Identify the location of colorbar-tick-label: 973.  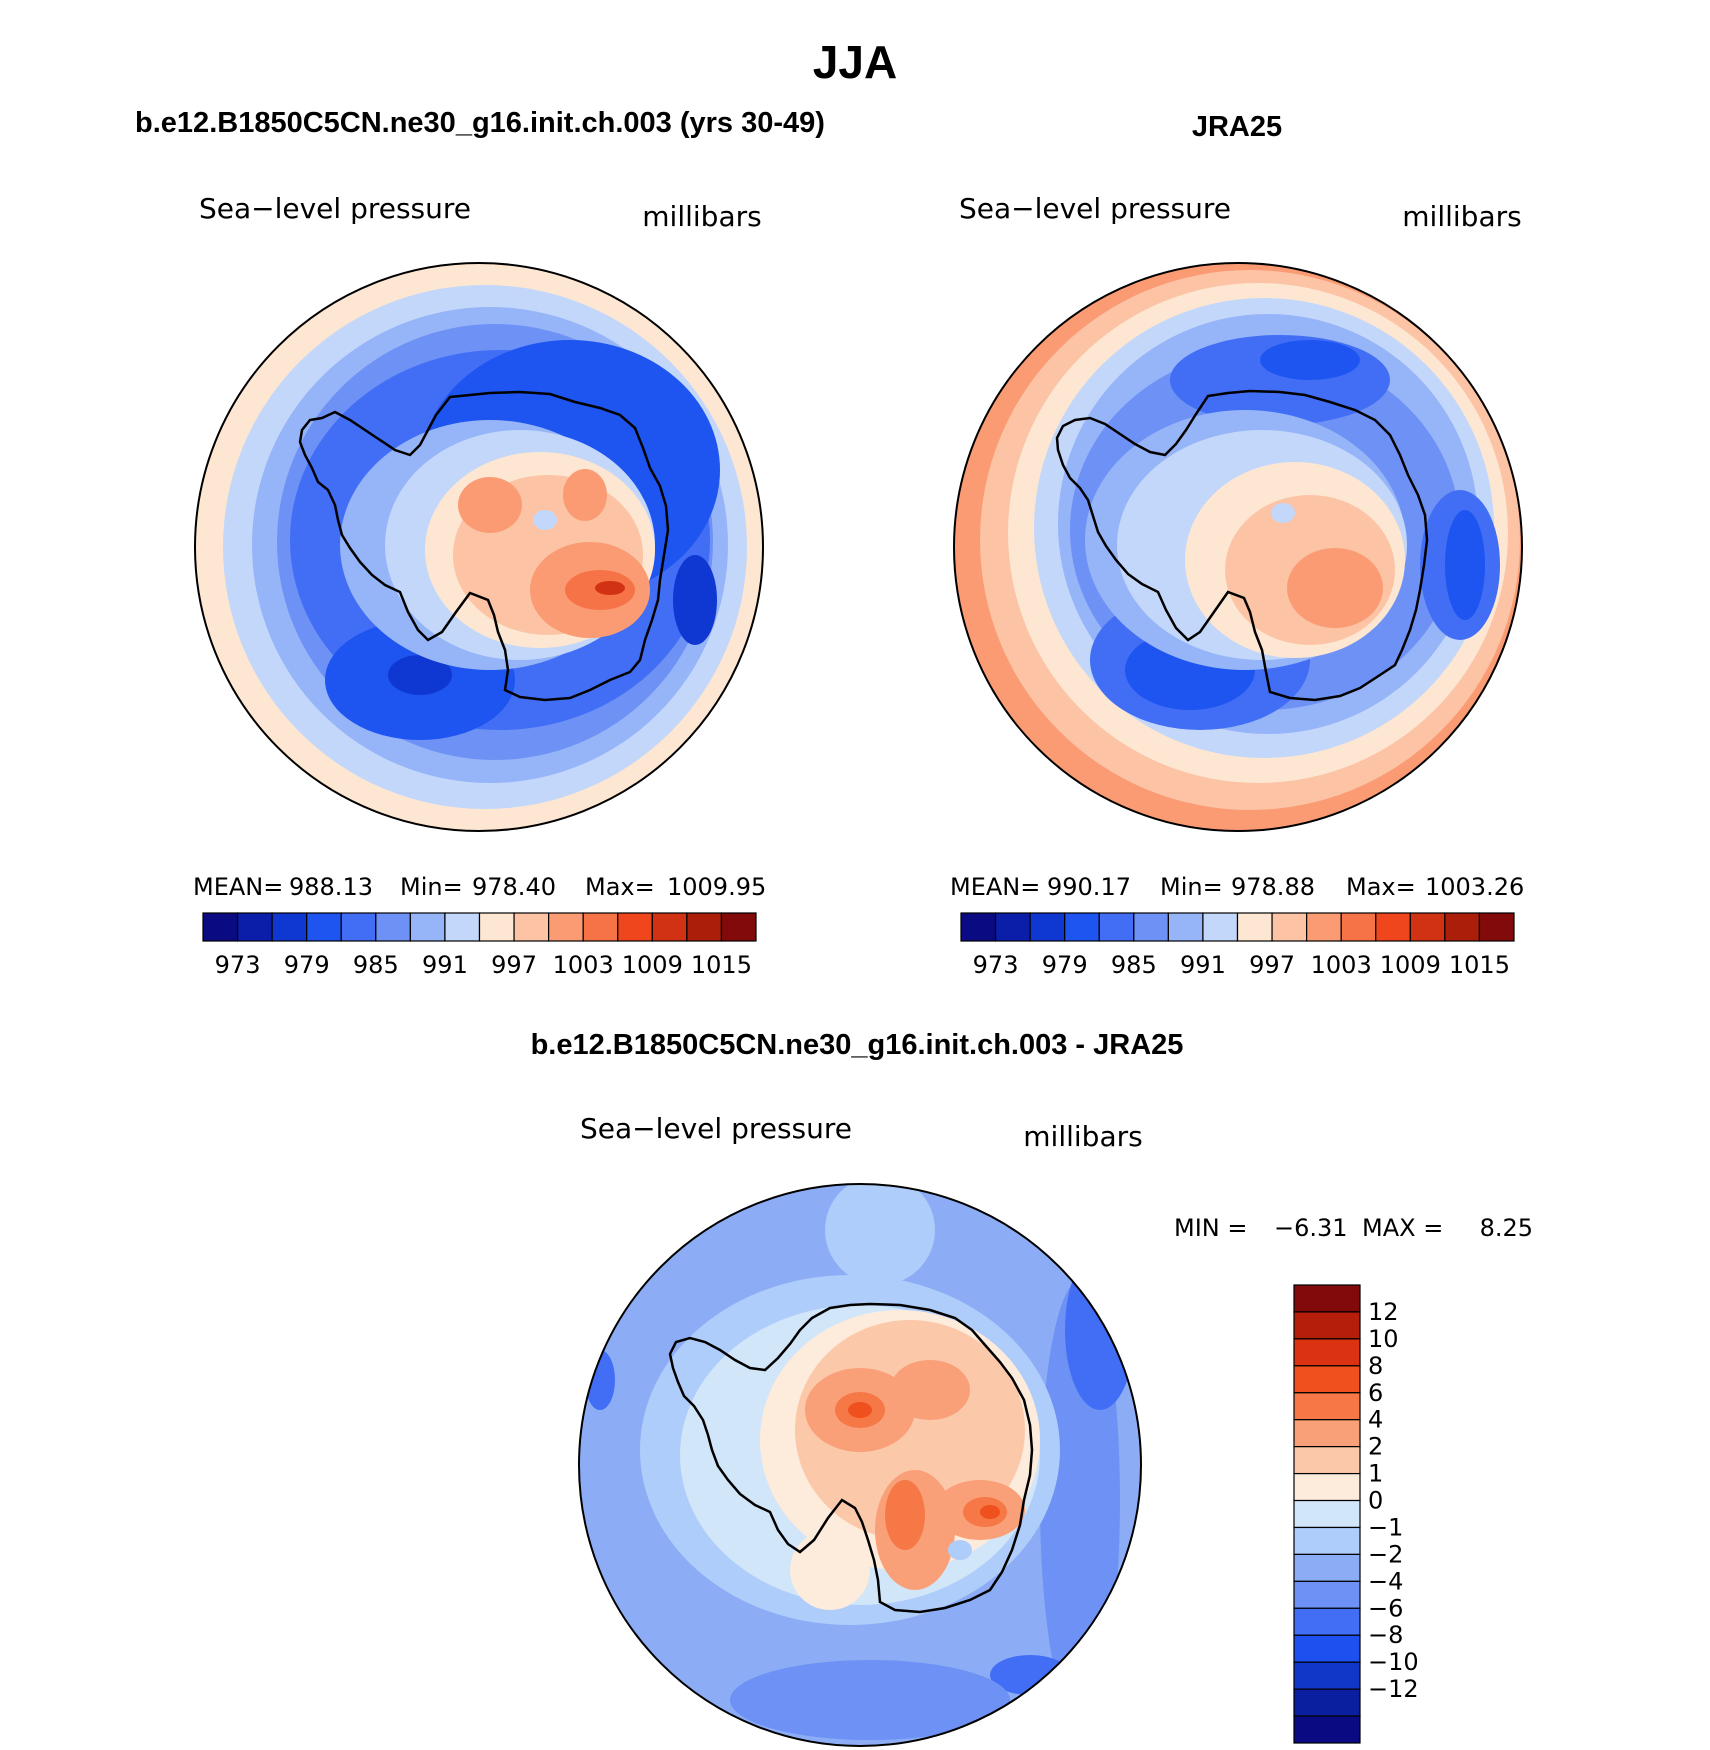
(996, 965).